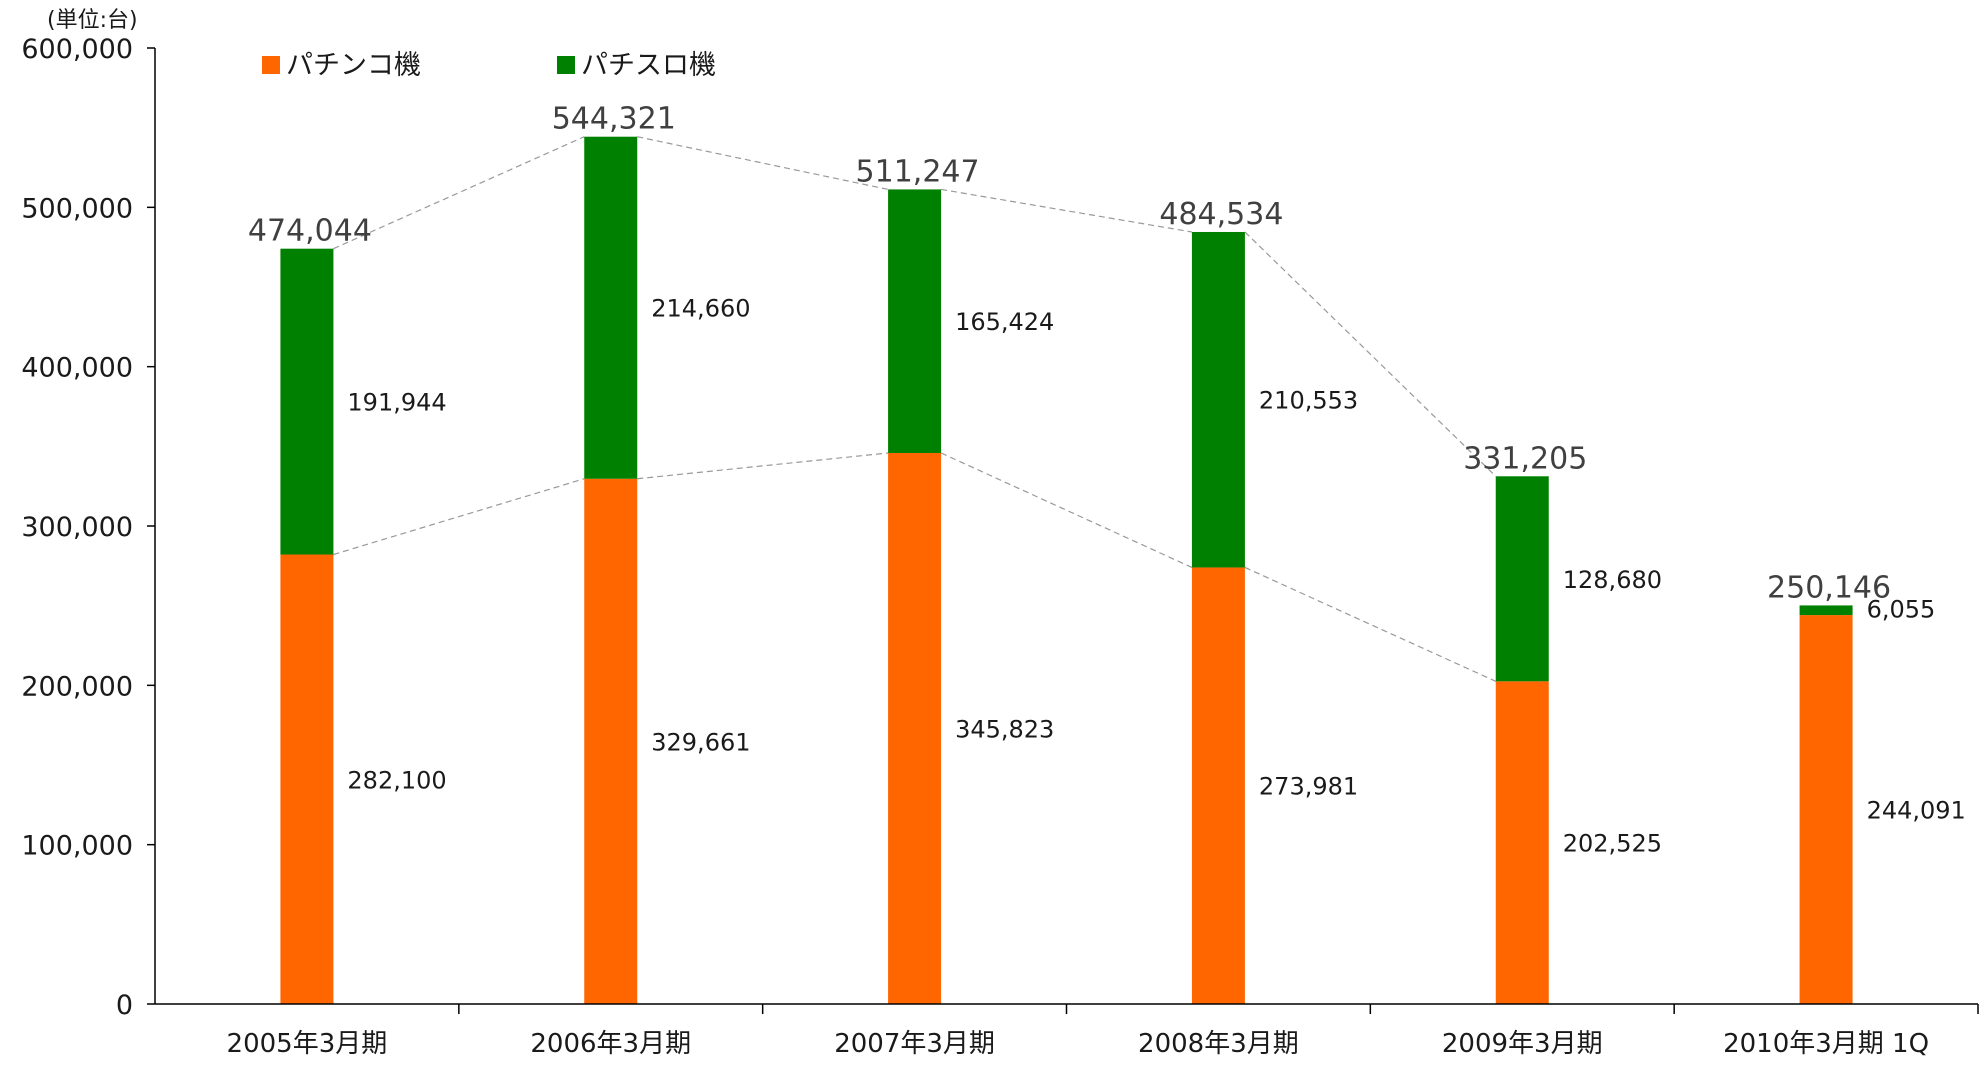 The width and height of the screenshot is (1988, 1068). What do you see at coordinates (77, 208) in the screenshot?
I see `y-tick-label-5: 500,000` at bounding box center [77, 208].